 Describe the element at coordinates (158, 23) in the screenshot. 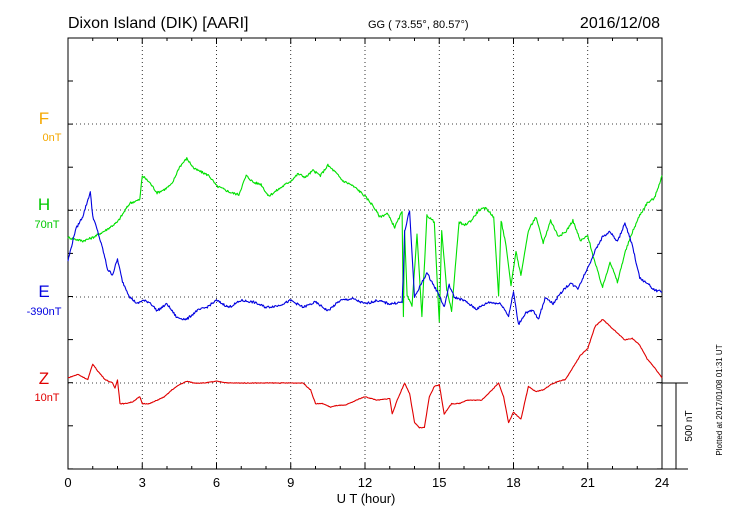

I see `station-title: Dixon Island (DIK) [AARI]` at that location.